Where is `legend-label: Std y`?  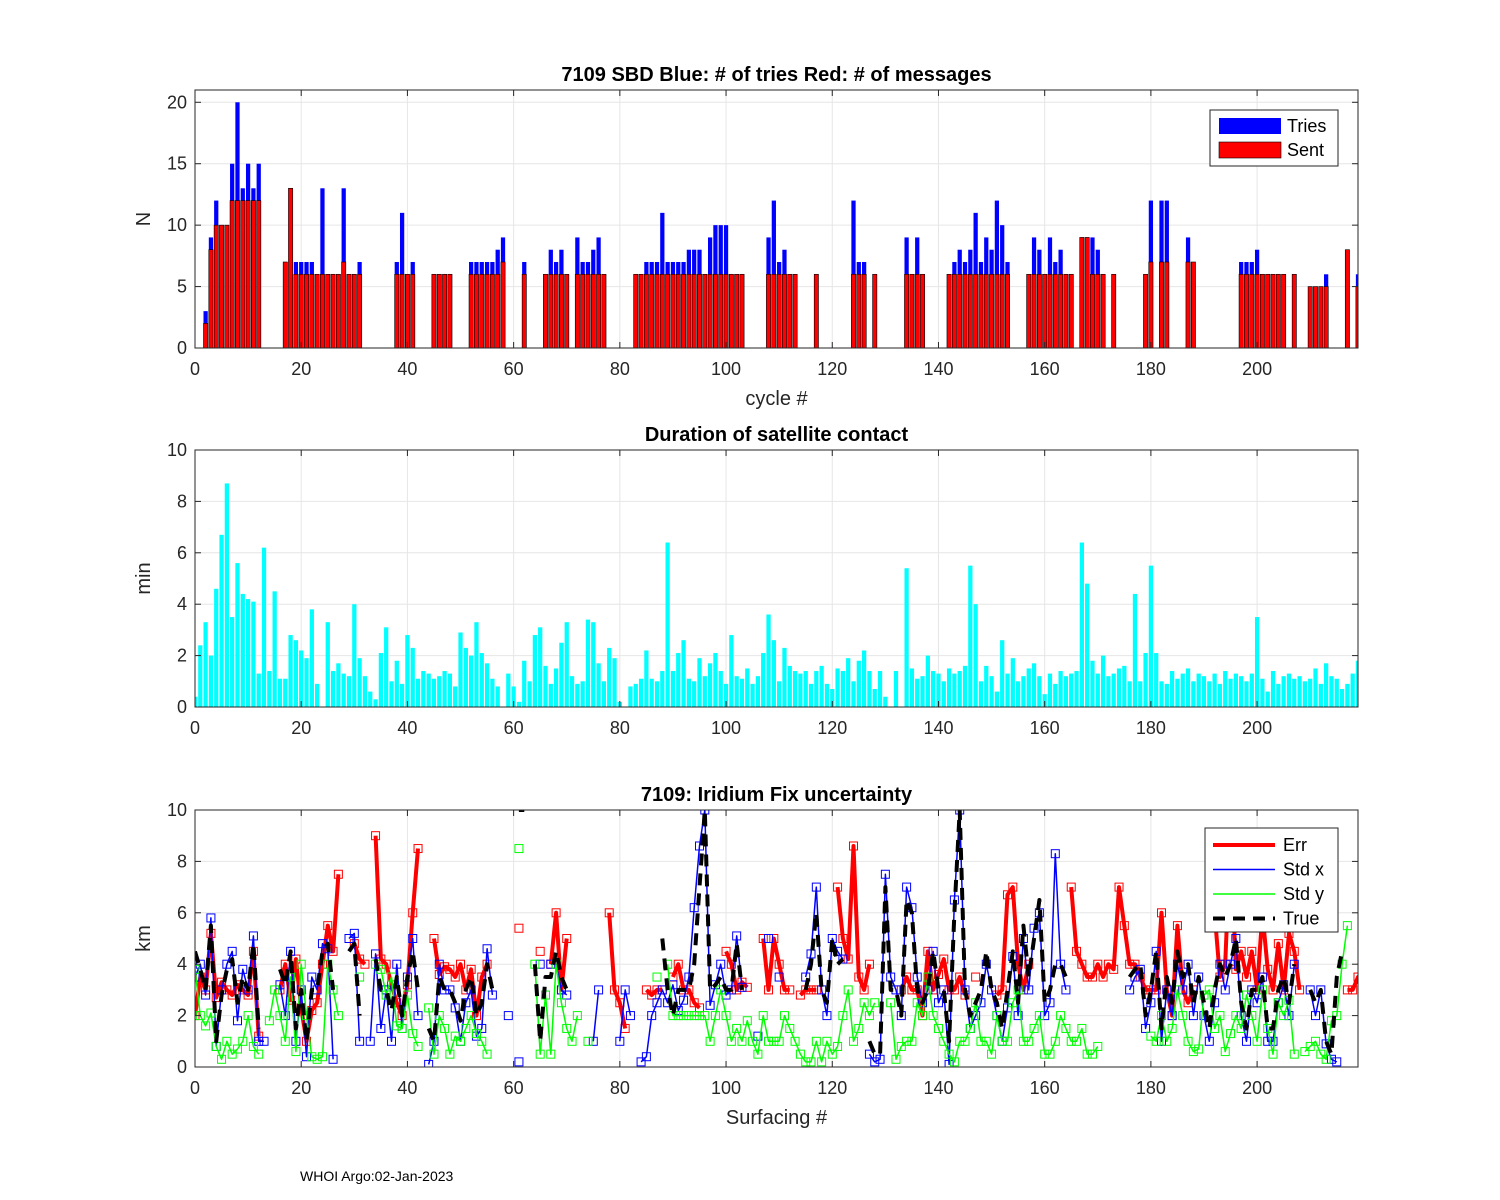
legend-label: Std y is located at coordinates (1303, 894).